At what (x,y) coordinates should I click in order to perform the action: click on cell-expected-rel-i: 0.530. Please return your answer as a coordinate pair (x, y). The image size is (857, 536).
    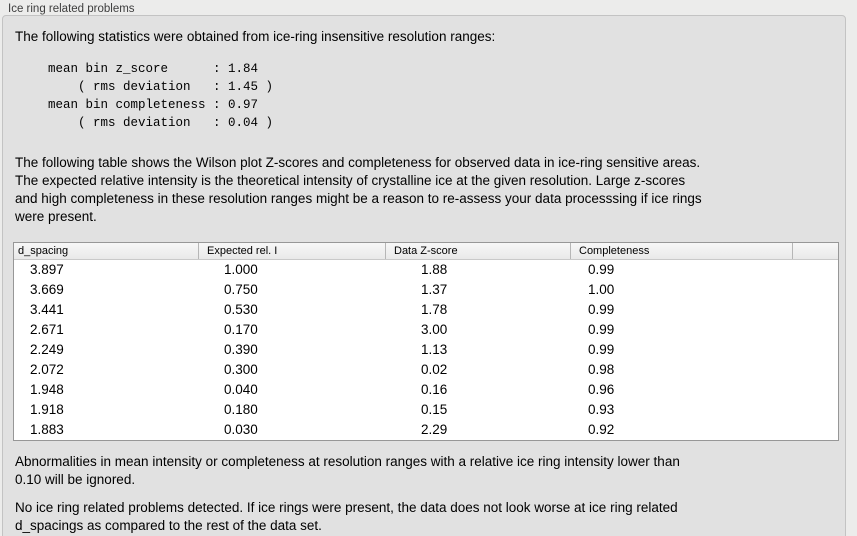
    Looking at the image, I should click on (241, 309).